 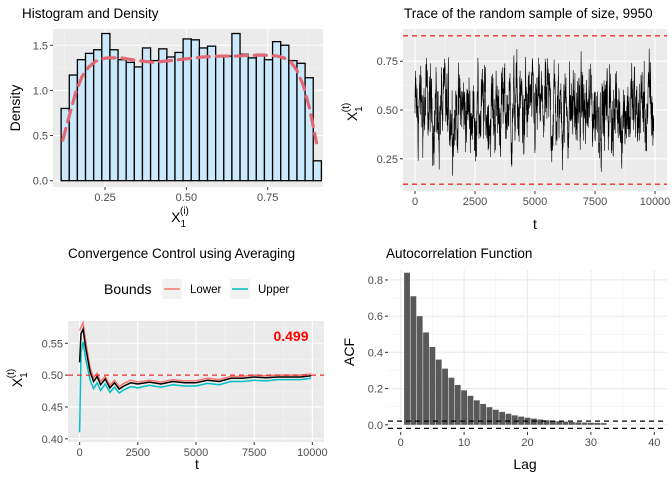 What do you see at coordinates (654, 443) in the screenshot?
I see `x-tick-label: 40` at bounding box center [654, 443].